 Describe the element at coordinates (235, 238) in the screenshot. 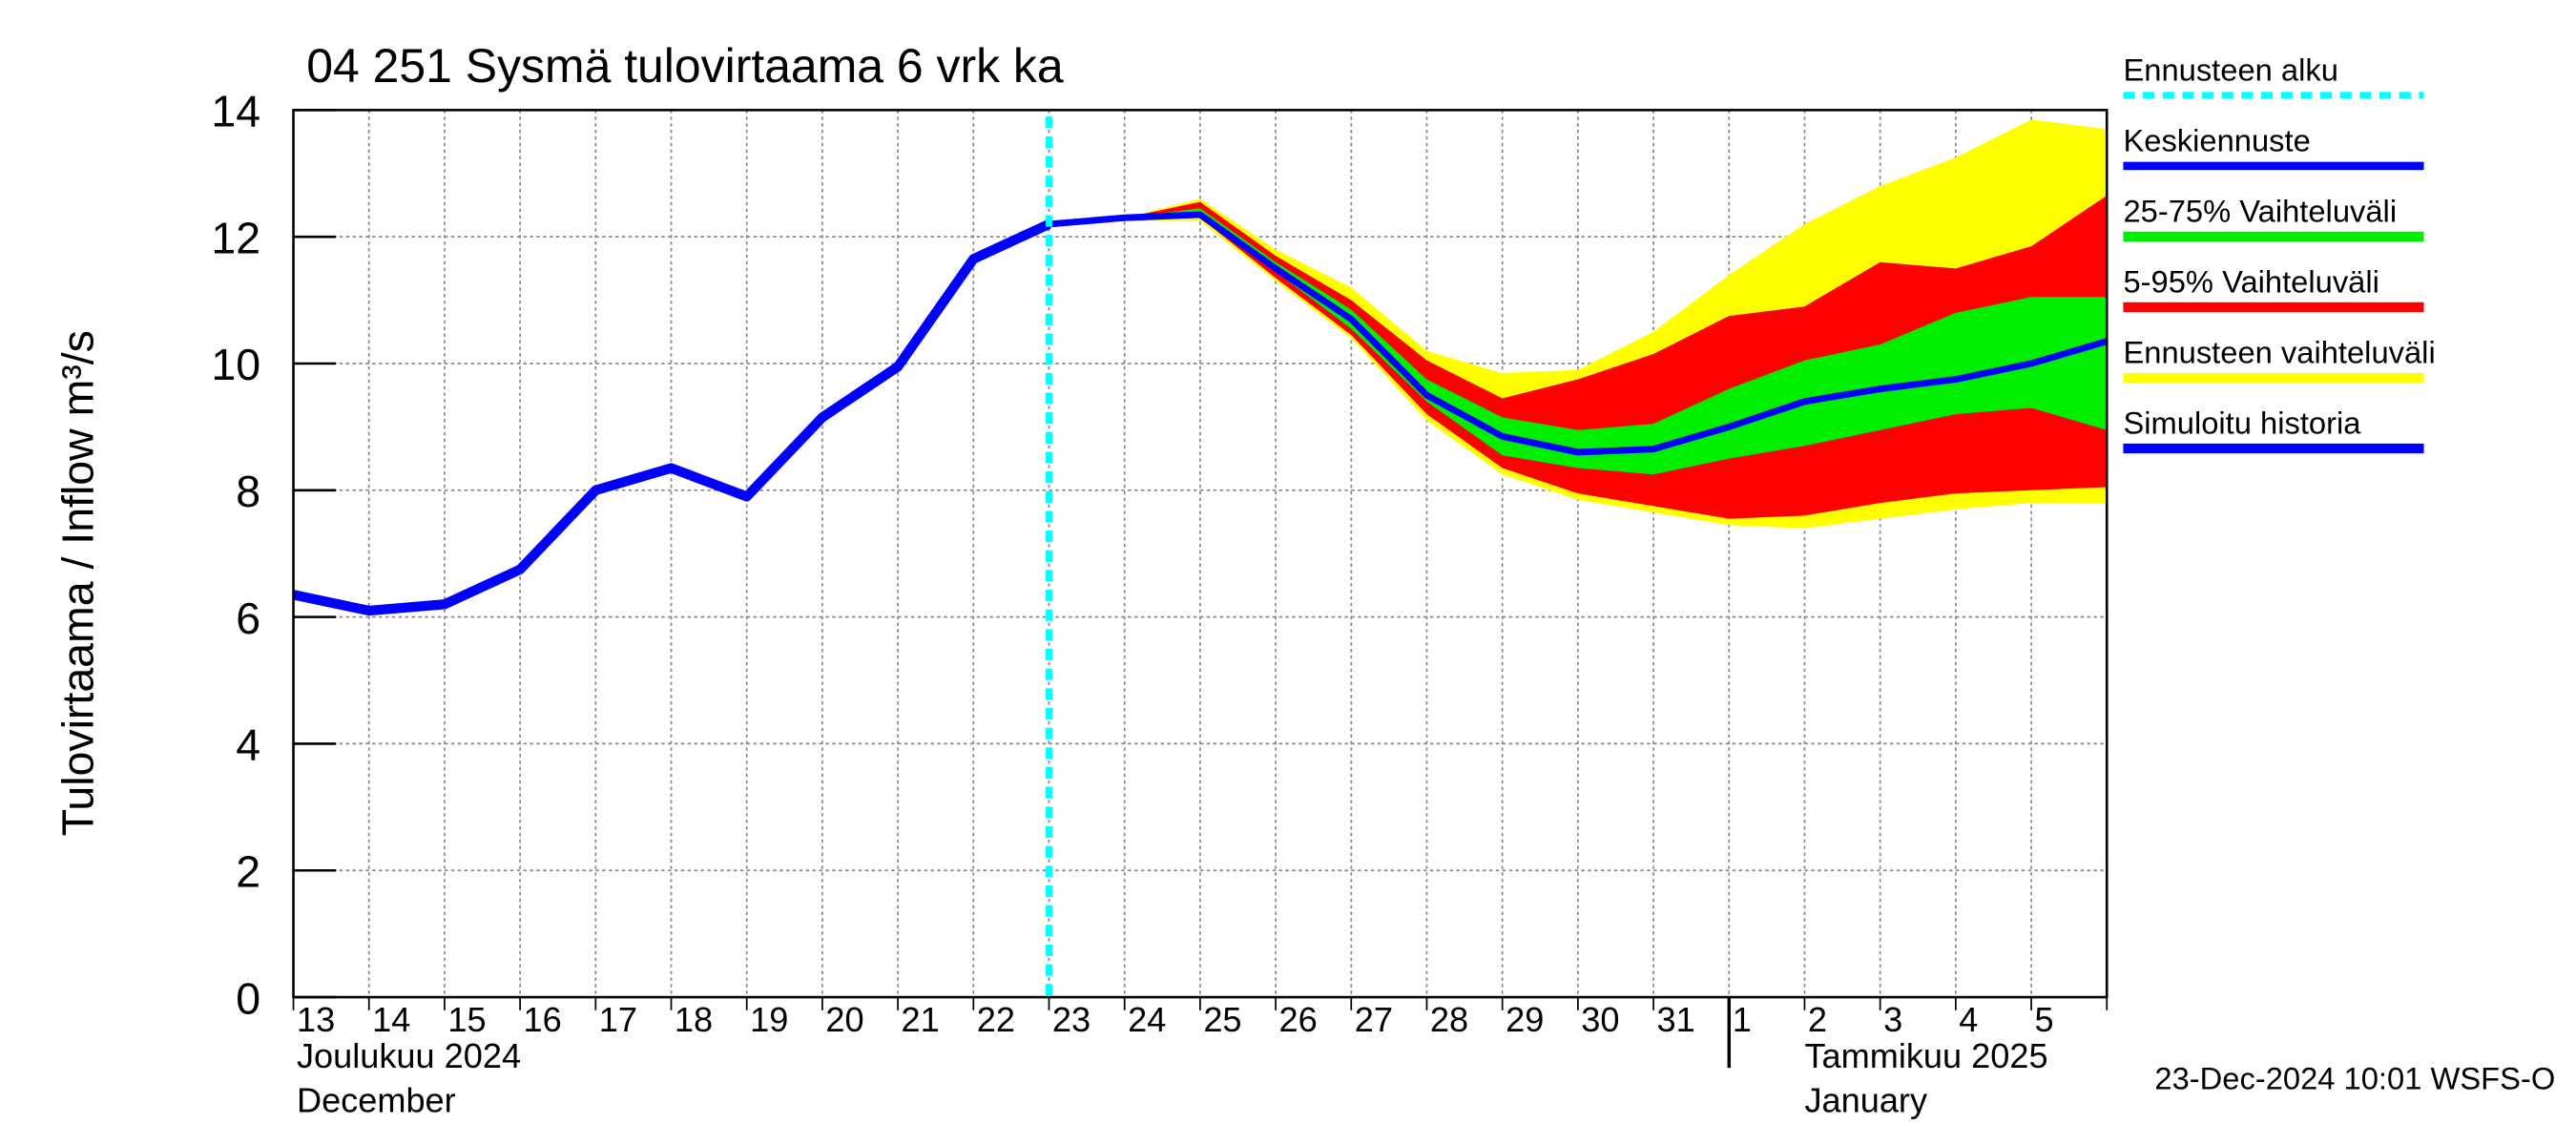

I see `y-tick-label: 12` at that location.